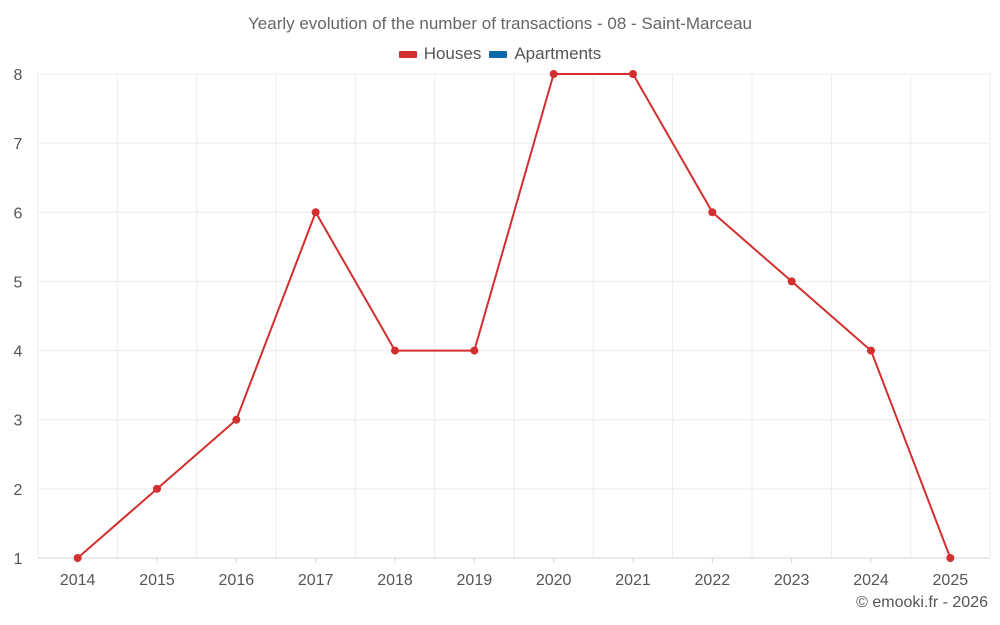 The image size is (1000, 625). I want to click on legend-item-apartments: Apartments, so click(545, 54).